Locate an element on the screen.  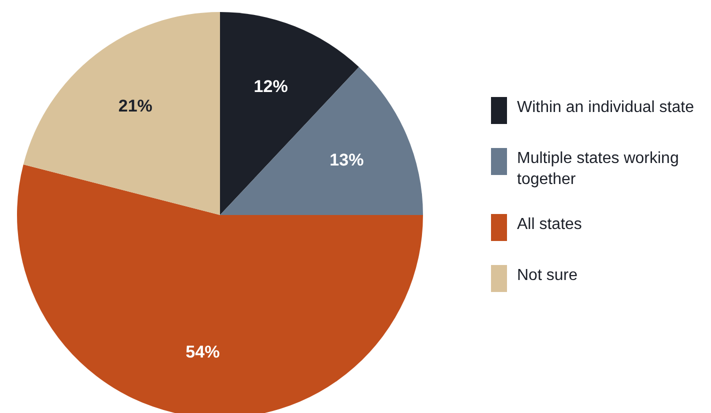
legend-label: Not sure is located at coordinates (547, 276).